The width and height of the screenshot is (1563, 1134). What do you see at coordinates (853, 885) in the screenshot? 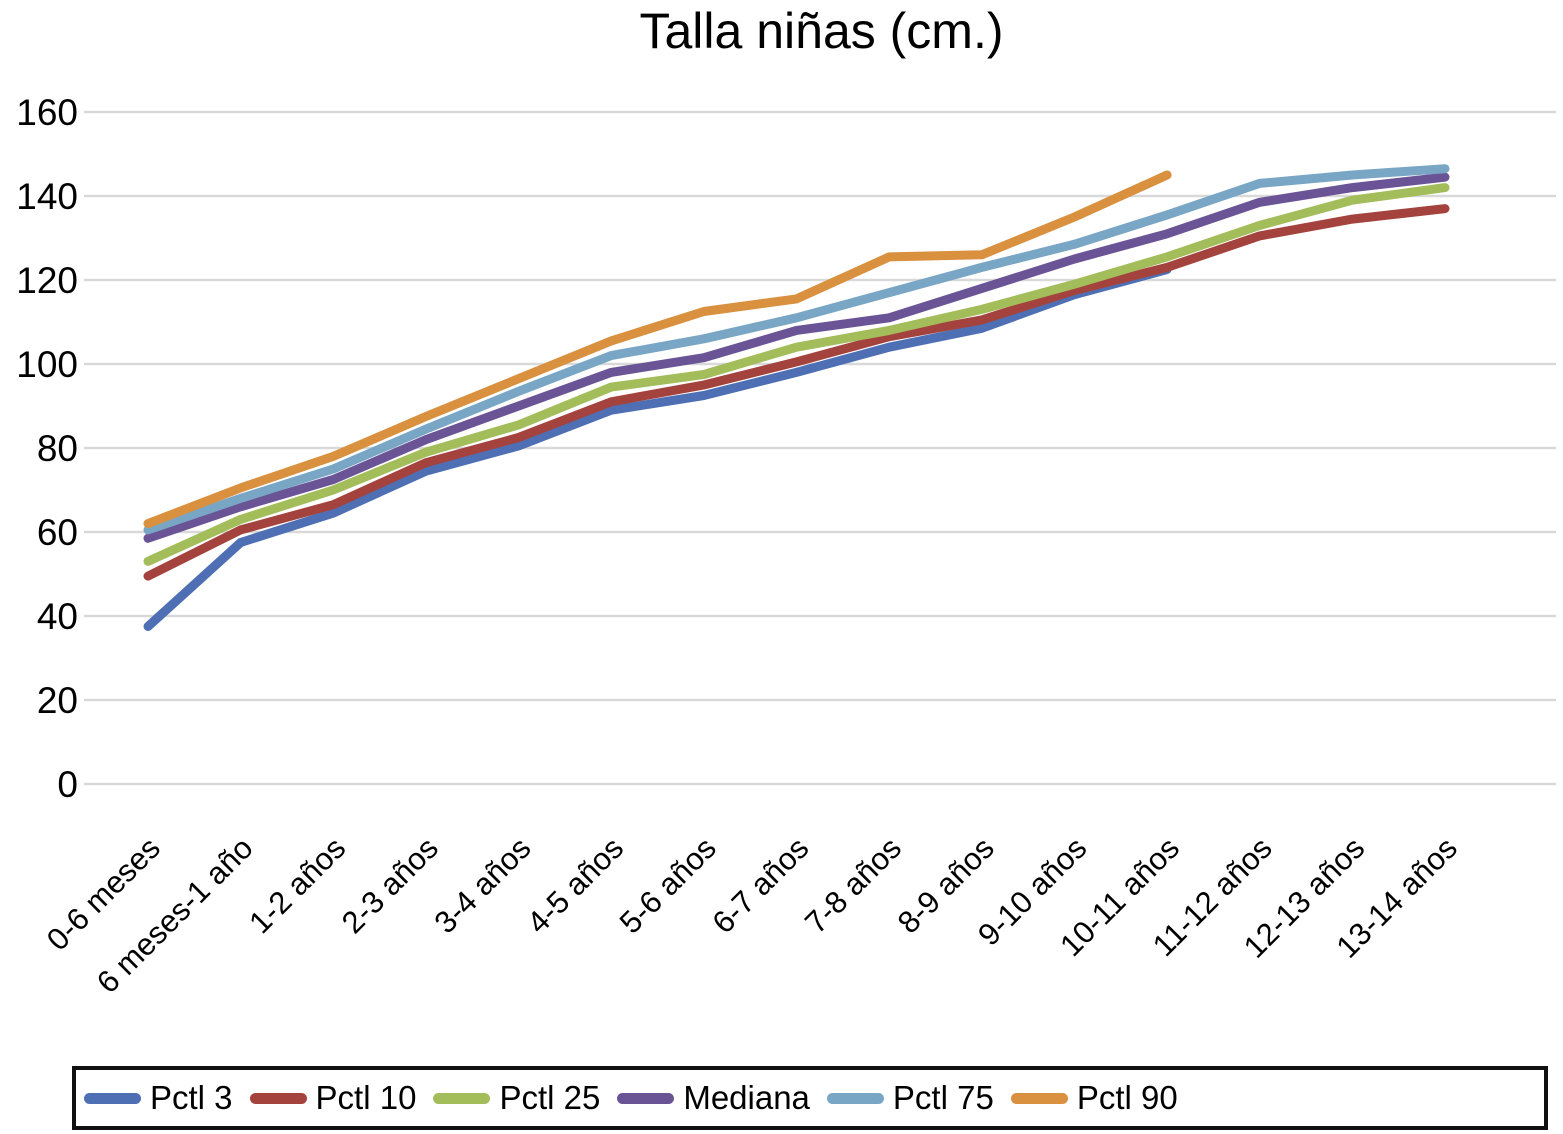
I see `x-tick-label-8: 7-8 años` at bounding box center [853, 885].